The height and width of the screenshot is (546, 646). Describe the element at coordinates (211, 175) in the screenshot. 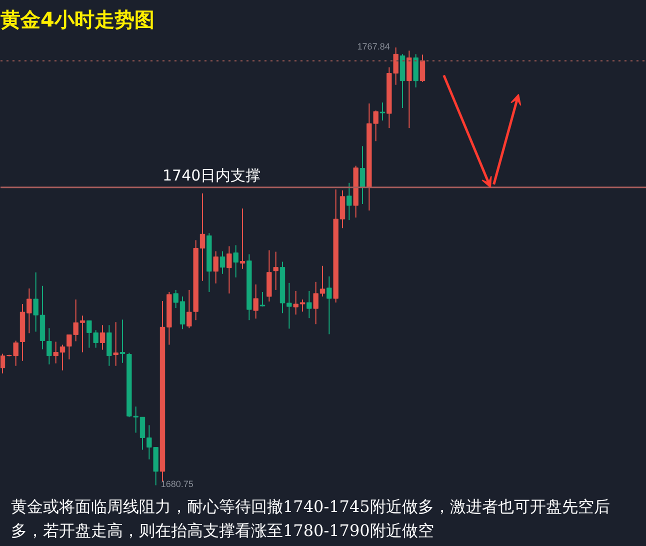

I see `ref-line-label: 1740日内支撑` at that location.